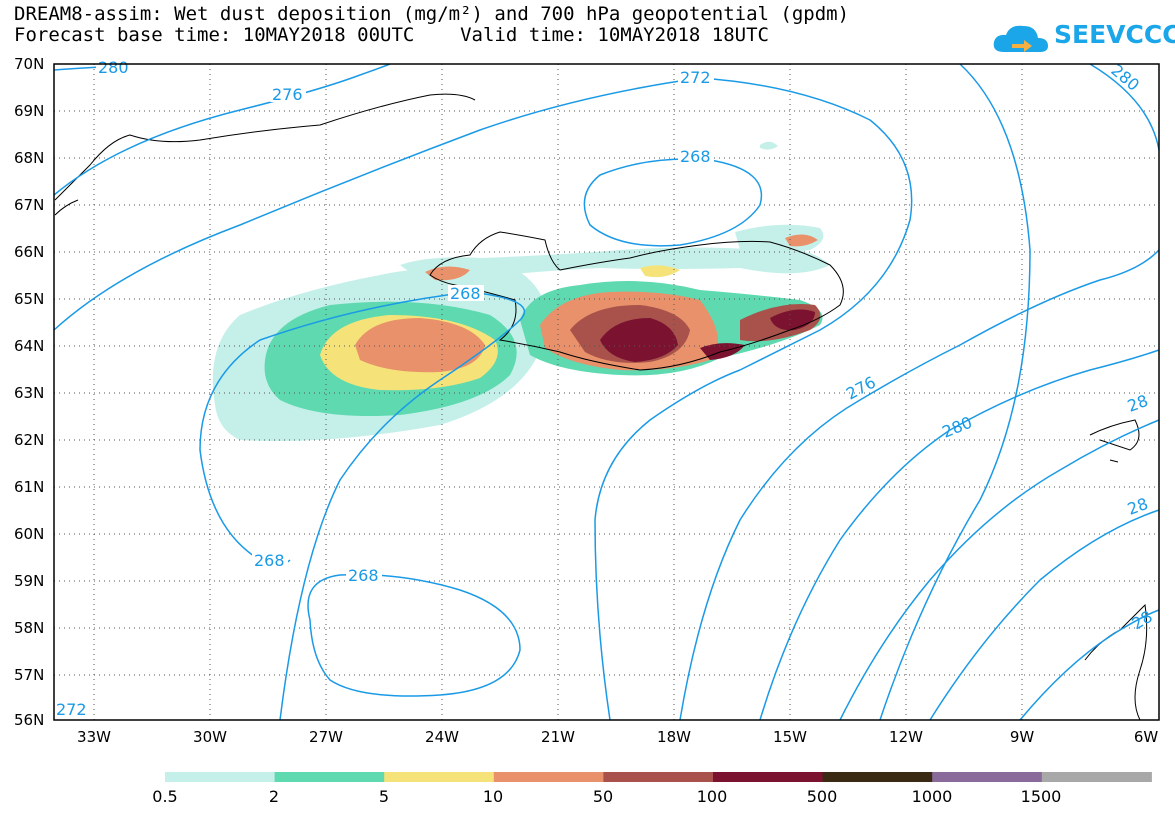  Describe the element at coordinates (29, 628) in the screenshot. I see `lat-label: 58N` at that location.